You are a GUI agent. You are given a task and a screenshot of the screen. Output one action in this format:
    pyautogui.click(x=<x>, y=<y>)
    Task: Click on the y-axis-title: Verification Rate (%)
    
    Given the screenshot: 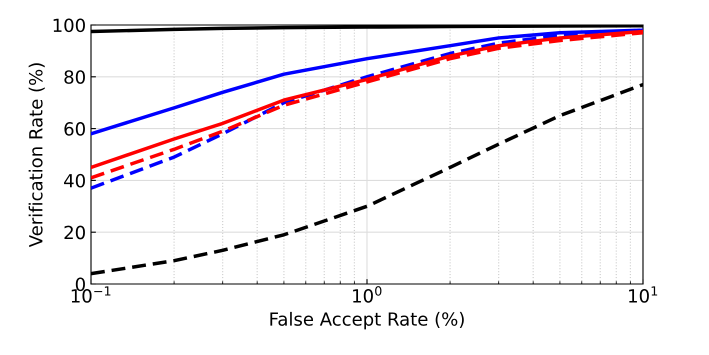 What is the action you would take?
    pyautogui.click(x=36, y=155)
    